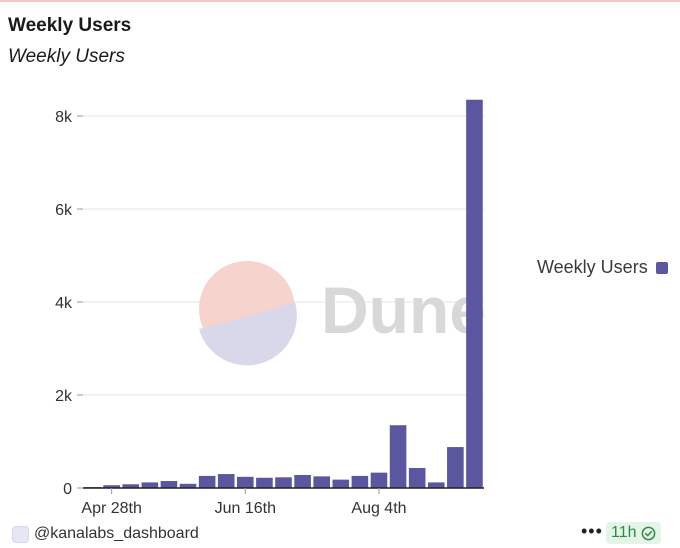 This screenshot has width=680, height=548. I want to click on y-tick-label: 4k, so click(64, 303).